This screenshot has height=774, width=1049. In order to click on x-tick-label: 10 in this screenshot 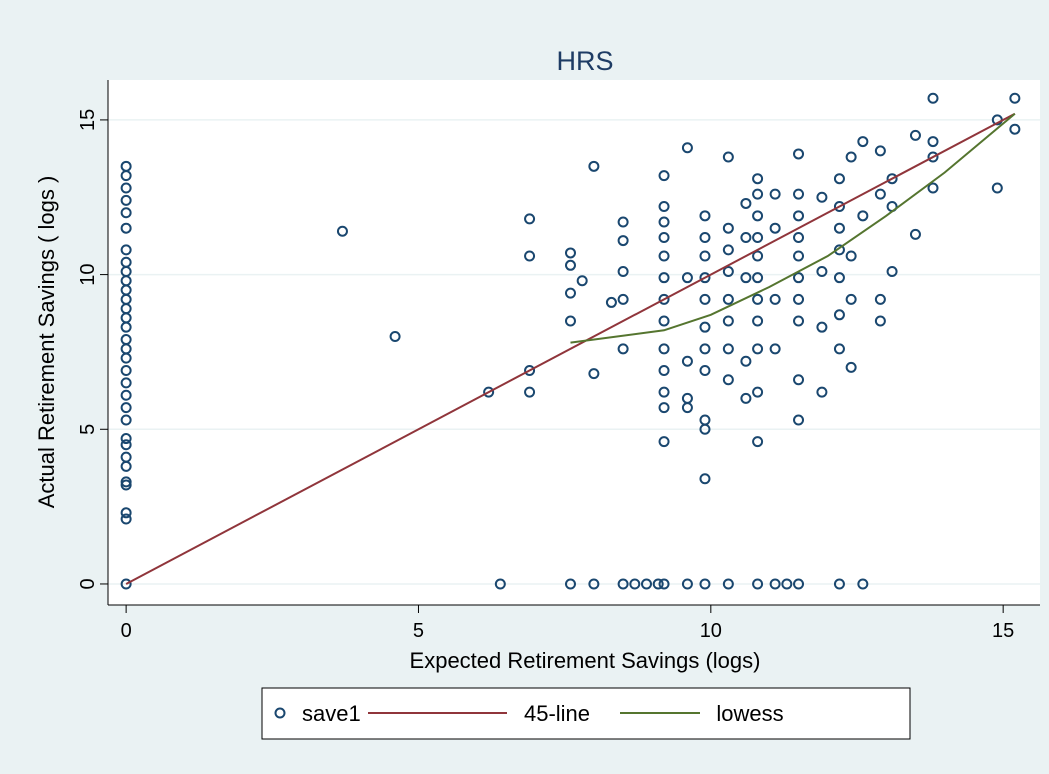, I will do `click(711, 631)`.